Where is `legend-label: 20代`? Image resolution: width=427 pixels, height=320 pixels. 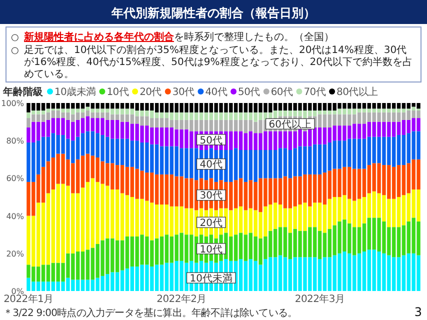 legend-label: 20代 is located at coordinates (151, 92).